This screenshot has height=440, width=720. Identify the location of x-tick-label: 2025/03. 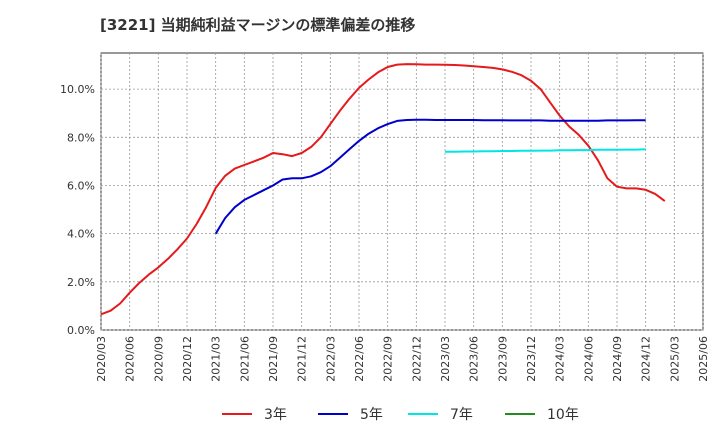
(674, 359).